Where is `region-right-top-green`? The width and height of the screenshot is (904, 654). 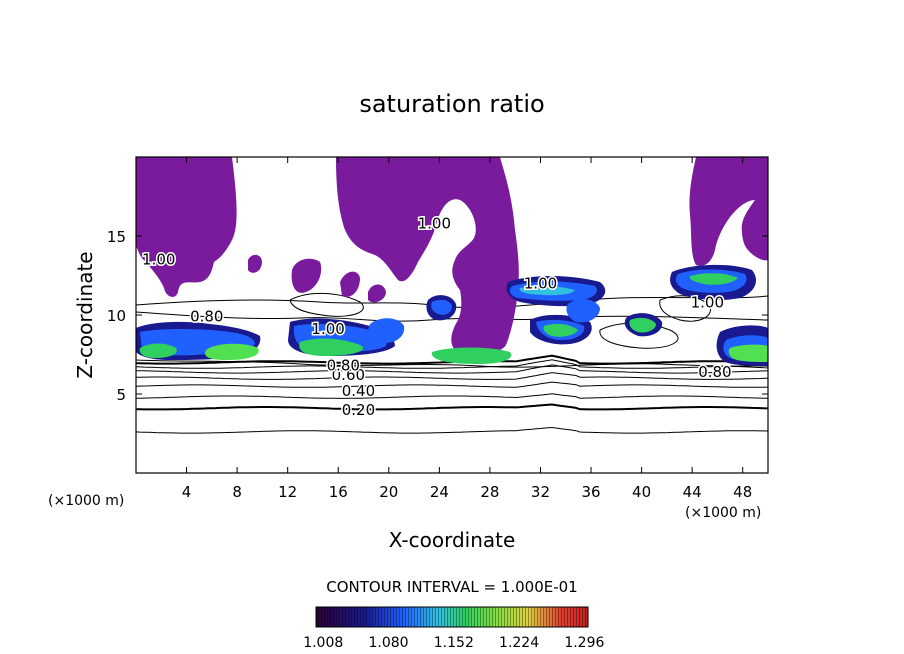
region-right-top-green is located at coordinates (713, 279).